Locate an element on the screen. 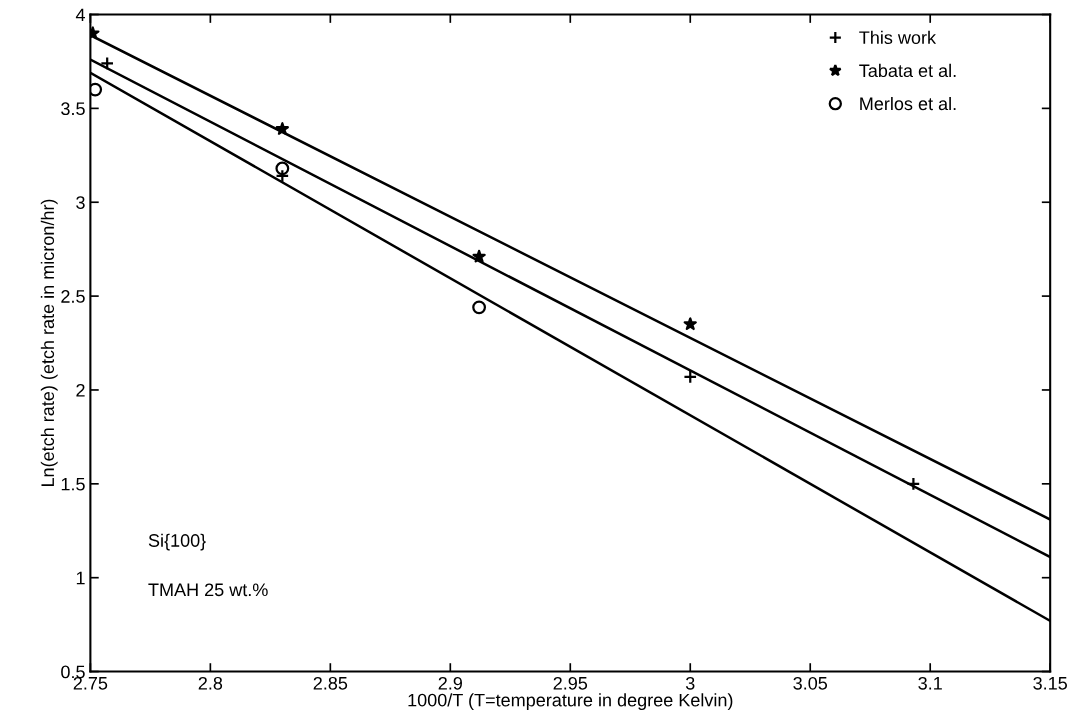 The width and height of the screenshot is (1076, 726). x-tick-label: 3.15 is located at coordinates (1050, 683).